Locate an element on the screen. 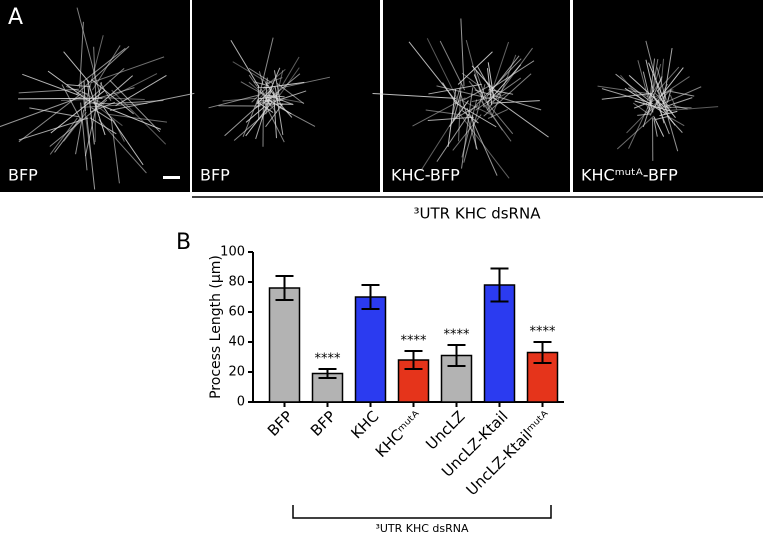 The height and width of the screenshot is (536, 763). panel-letter: B is located at coordinates (183, 242).